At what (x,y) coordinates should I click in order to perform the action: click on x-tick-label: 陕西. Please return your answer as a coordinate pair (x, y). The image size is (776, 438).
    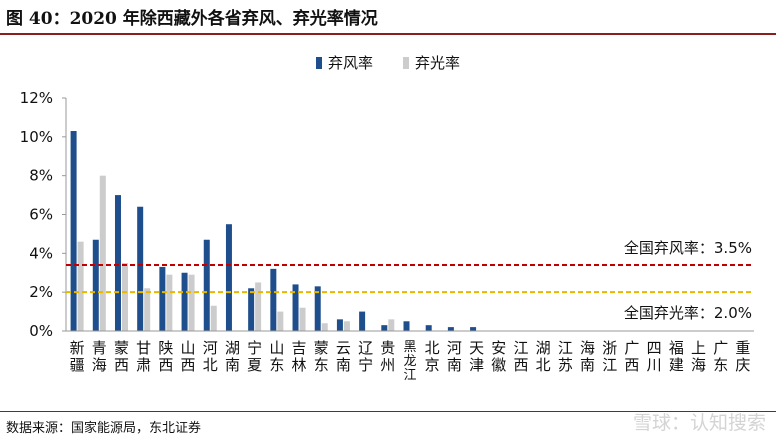
    Looking at the image, I should click on (165, 356).